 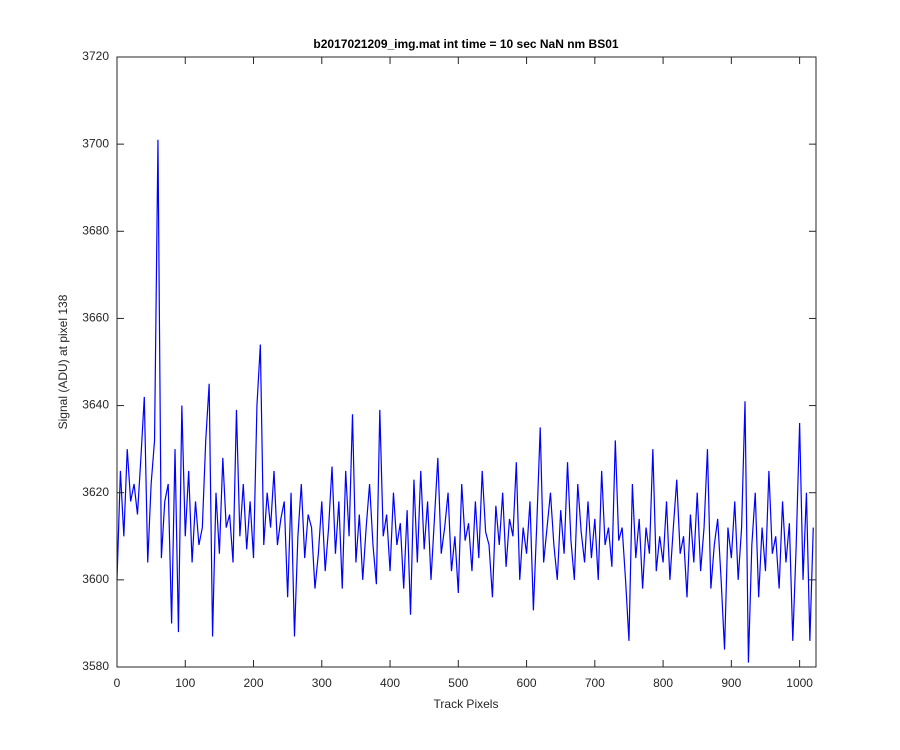 I want to click on x-tick-label: 500, so click(x=458, y=683).